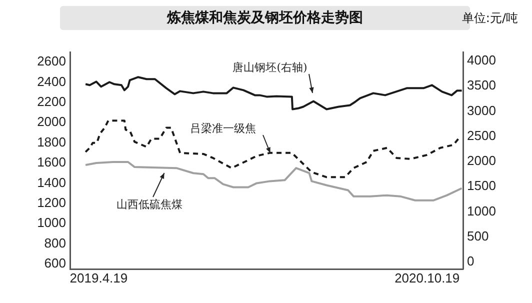 Image resolution: width=532 pixels, height=303 pixels. What do you see at coordinates (51, 182) in the screenshot?
I see `y-tick-label: 1400` at bounding box center [51, 182].